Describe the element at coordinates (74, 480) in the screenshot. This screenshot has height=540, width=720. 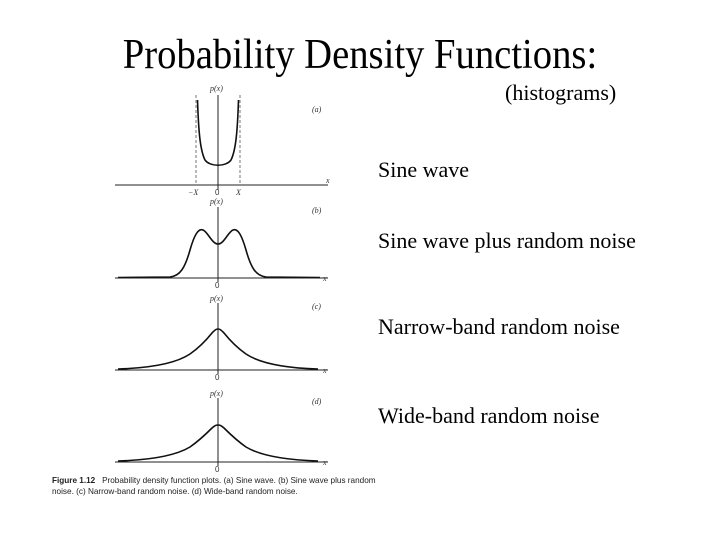
I see `figure-number: Figure 1.12` at that location.